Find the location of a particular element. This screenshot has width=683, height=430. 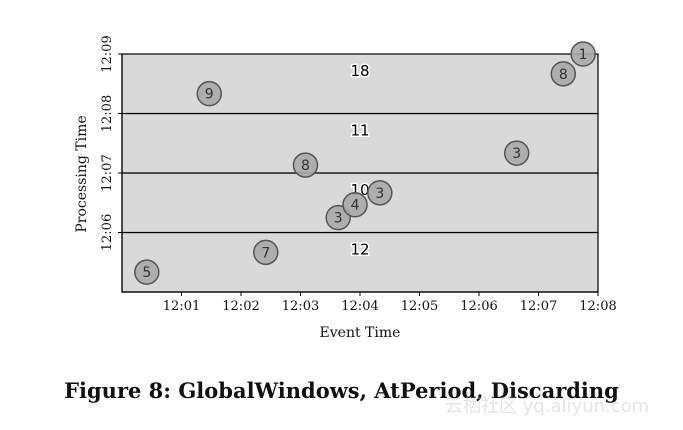

data-point-value: 1 is located at coordinates (583, 55).